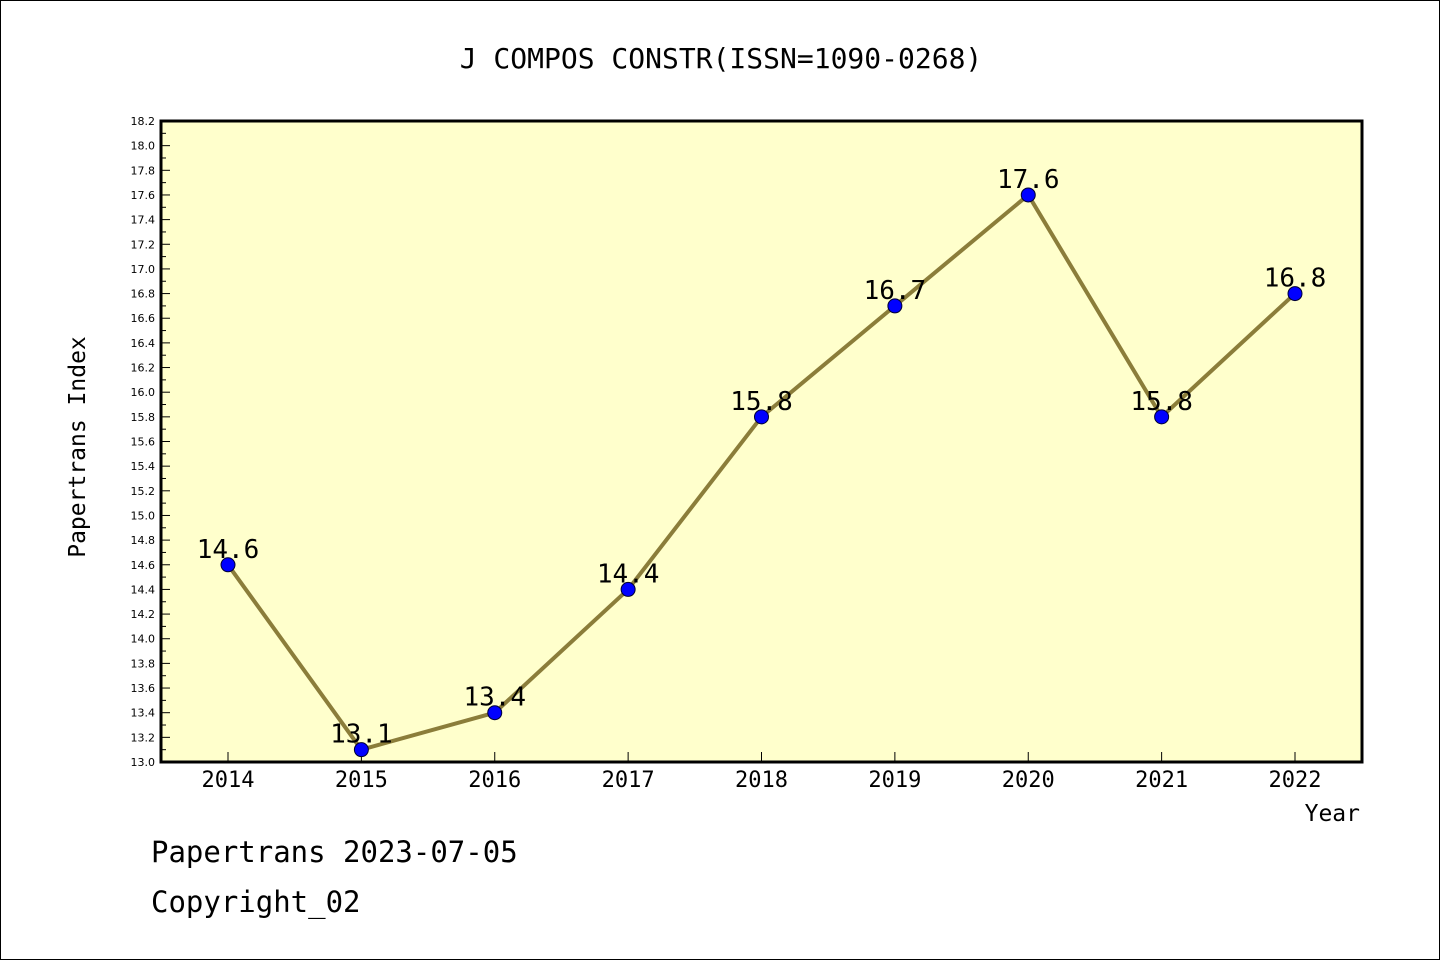 The height and width of the screenshot is (960, 1440). Describe the element at coordinates (228, 550) in the screenshot. I see `data-label-2014: 14.6` at that location.